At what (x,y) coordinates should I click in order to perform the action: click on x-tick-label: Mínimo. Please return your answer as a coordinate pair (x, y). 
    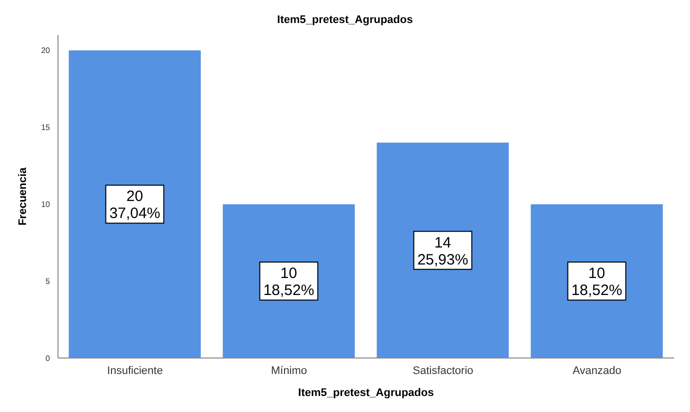
    Looking at the image, I should click on (289, 370).